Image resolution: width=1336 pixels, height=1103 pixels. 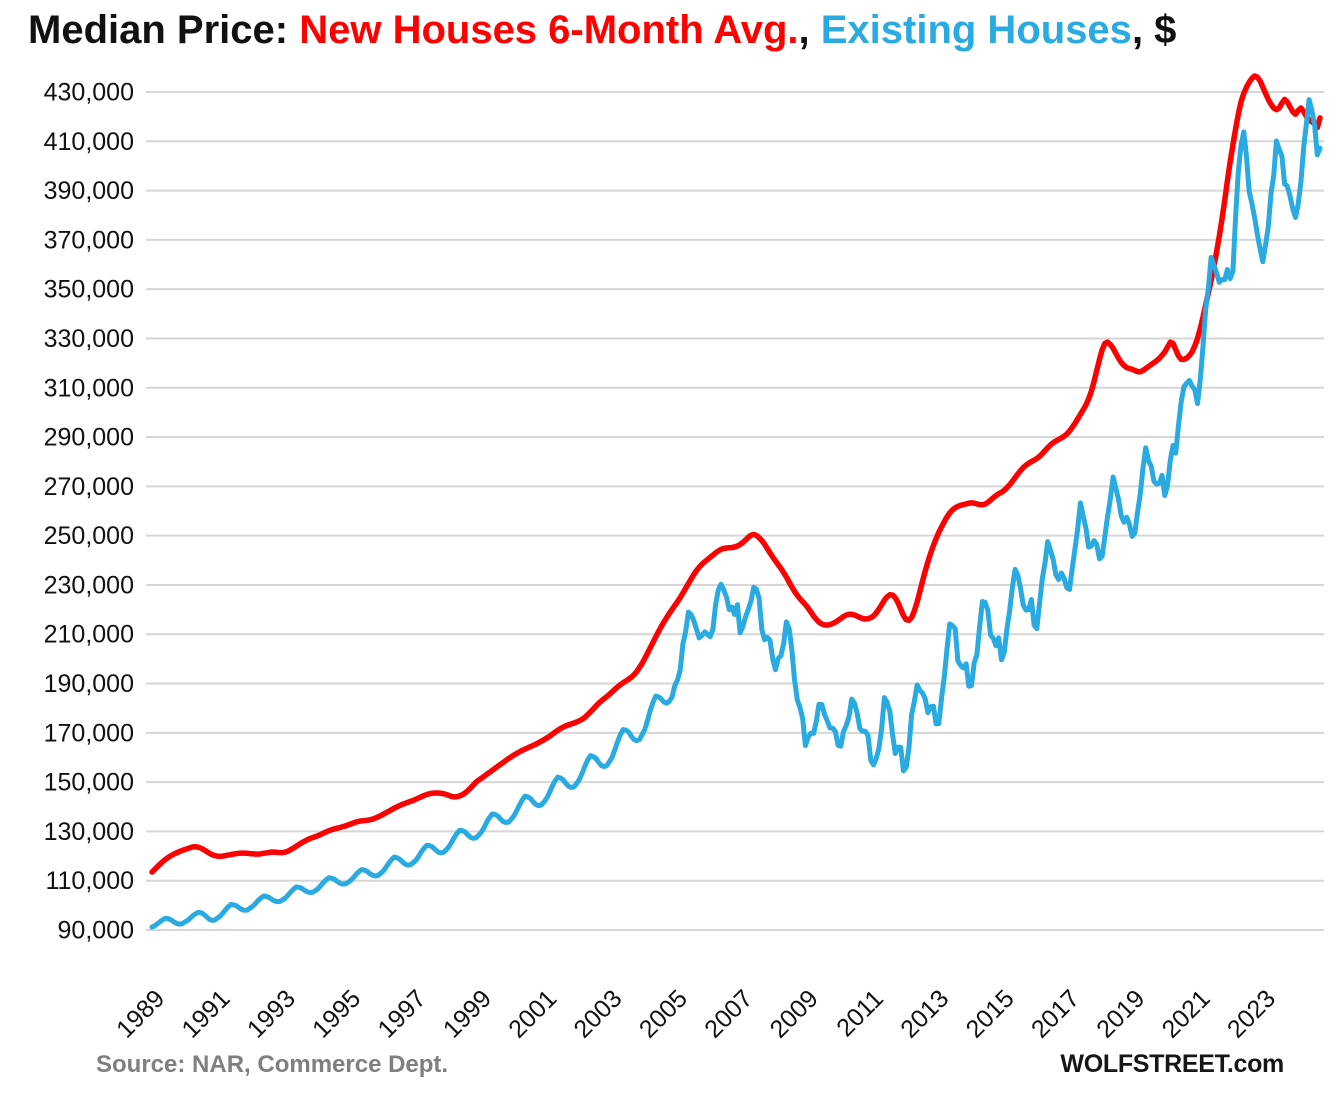 What do you see at coordinates (89, 438) in the screenshot?
I see `y-tick-label: 290,000` at bounding box center [89, 438].